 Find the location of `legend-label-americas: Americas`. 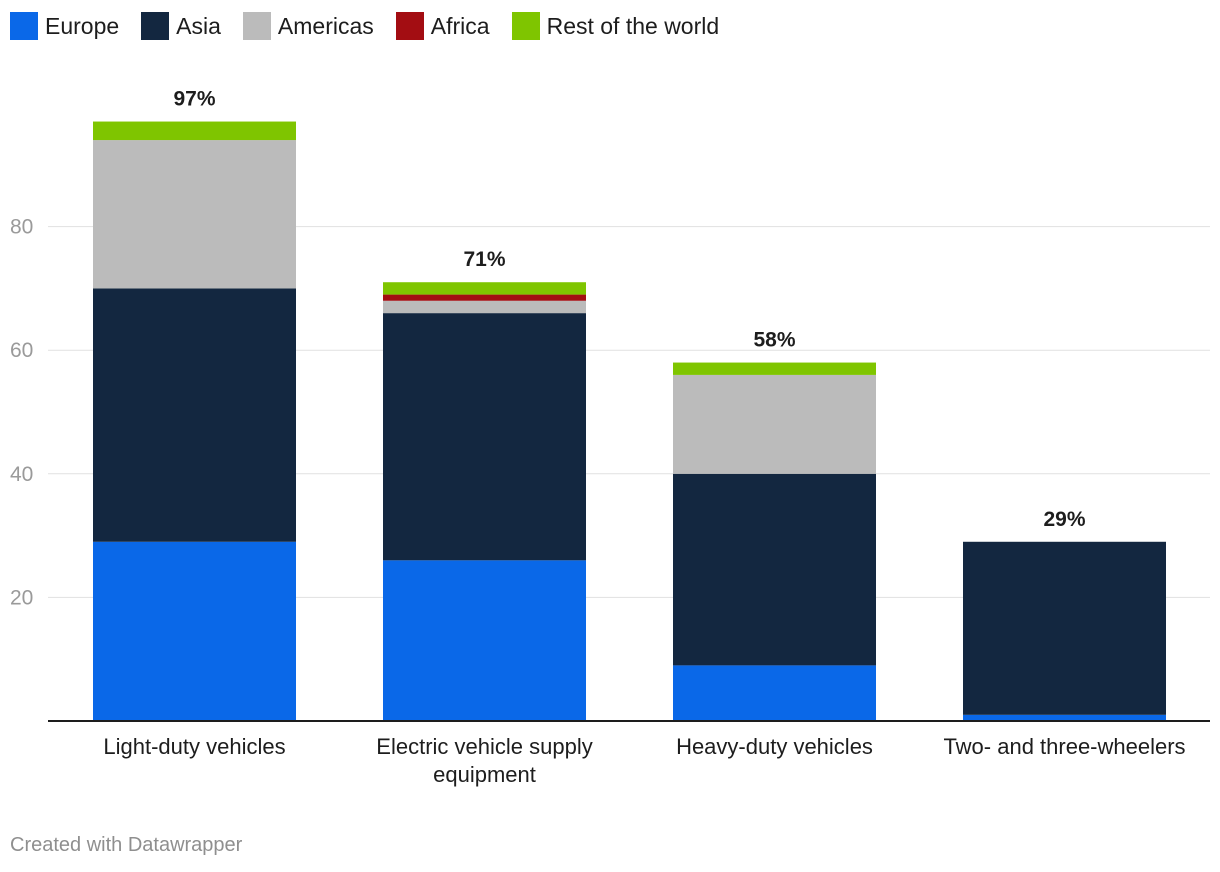

legend-label-americas: Americas is located at coordinates (325, 25).